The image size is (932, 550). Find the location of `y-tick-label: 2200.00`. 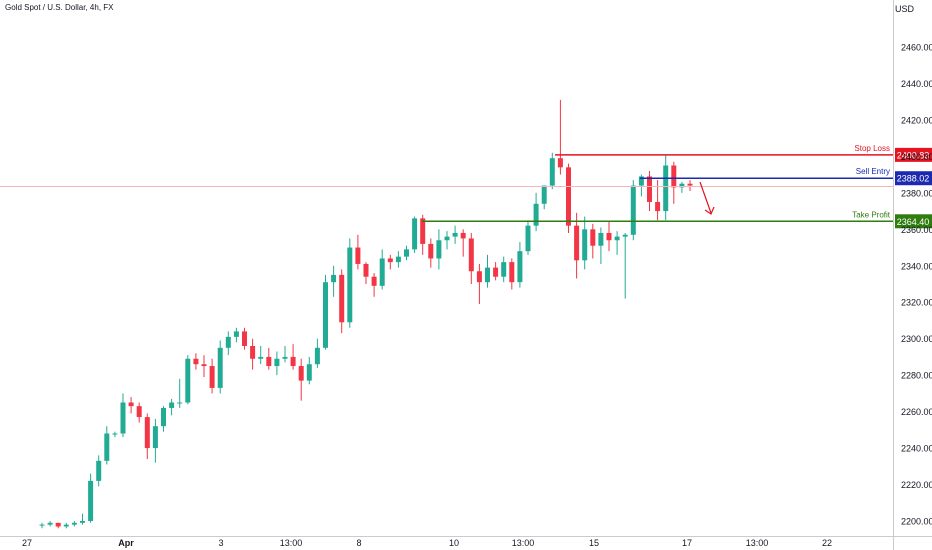

y-tick-label: 2200.00 is located at coordinates (916, 522).